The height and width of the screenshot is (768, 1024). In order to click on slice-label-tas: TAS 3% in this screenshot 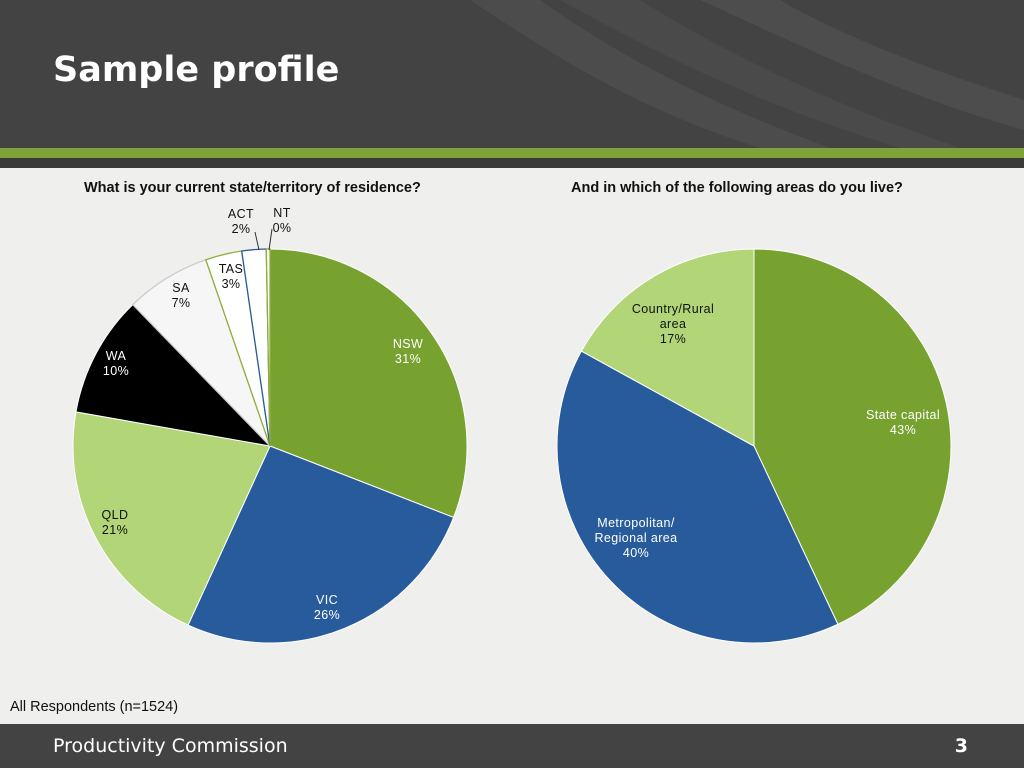, I will do `click(231, 276)`.